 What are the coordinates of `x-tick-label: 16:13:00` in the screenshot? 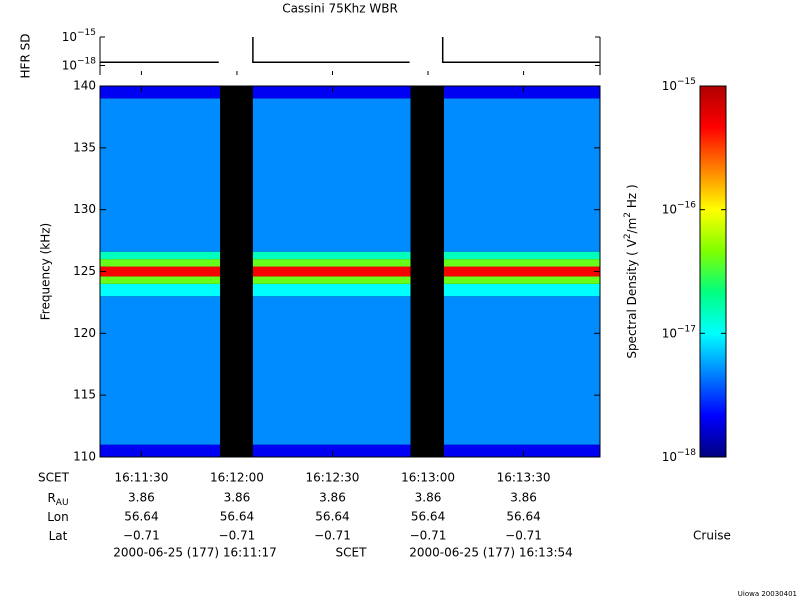 It's located at (428, 478).